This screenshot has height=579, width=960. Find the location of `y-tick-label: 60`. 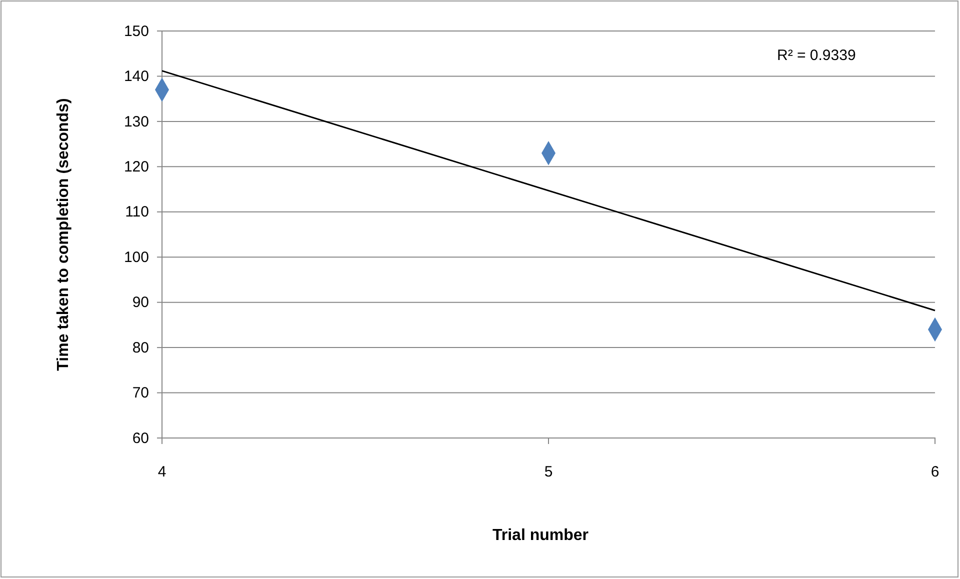

y-tick-label: 60 is located at coordinates (140, 438).